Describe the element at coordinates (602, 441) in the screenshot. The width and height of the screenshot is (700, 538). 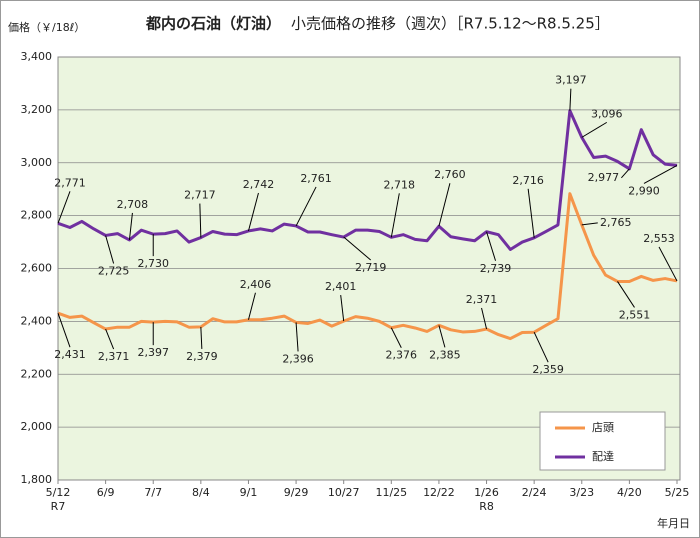
I see `legend-box` at that location.